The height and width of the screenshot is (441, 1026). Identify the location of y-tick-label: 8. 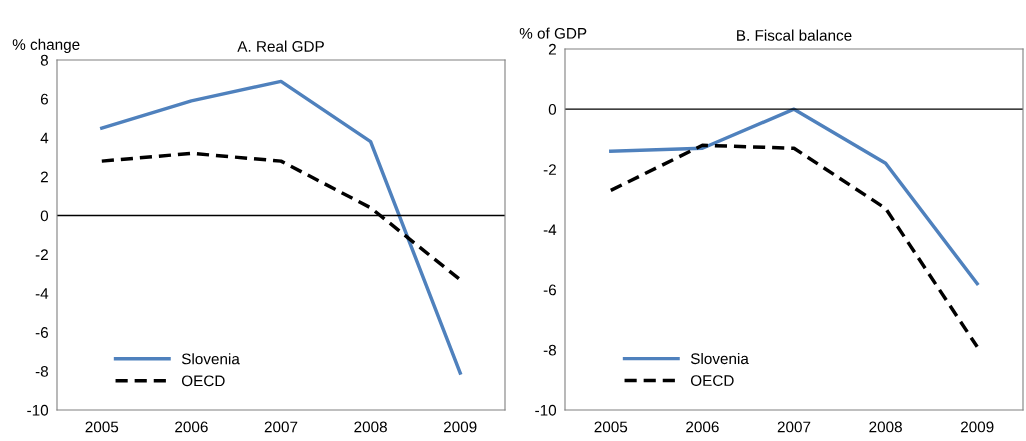
(44, 60).